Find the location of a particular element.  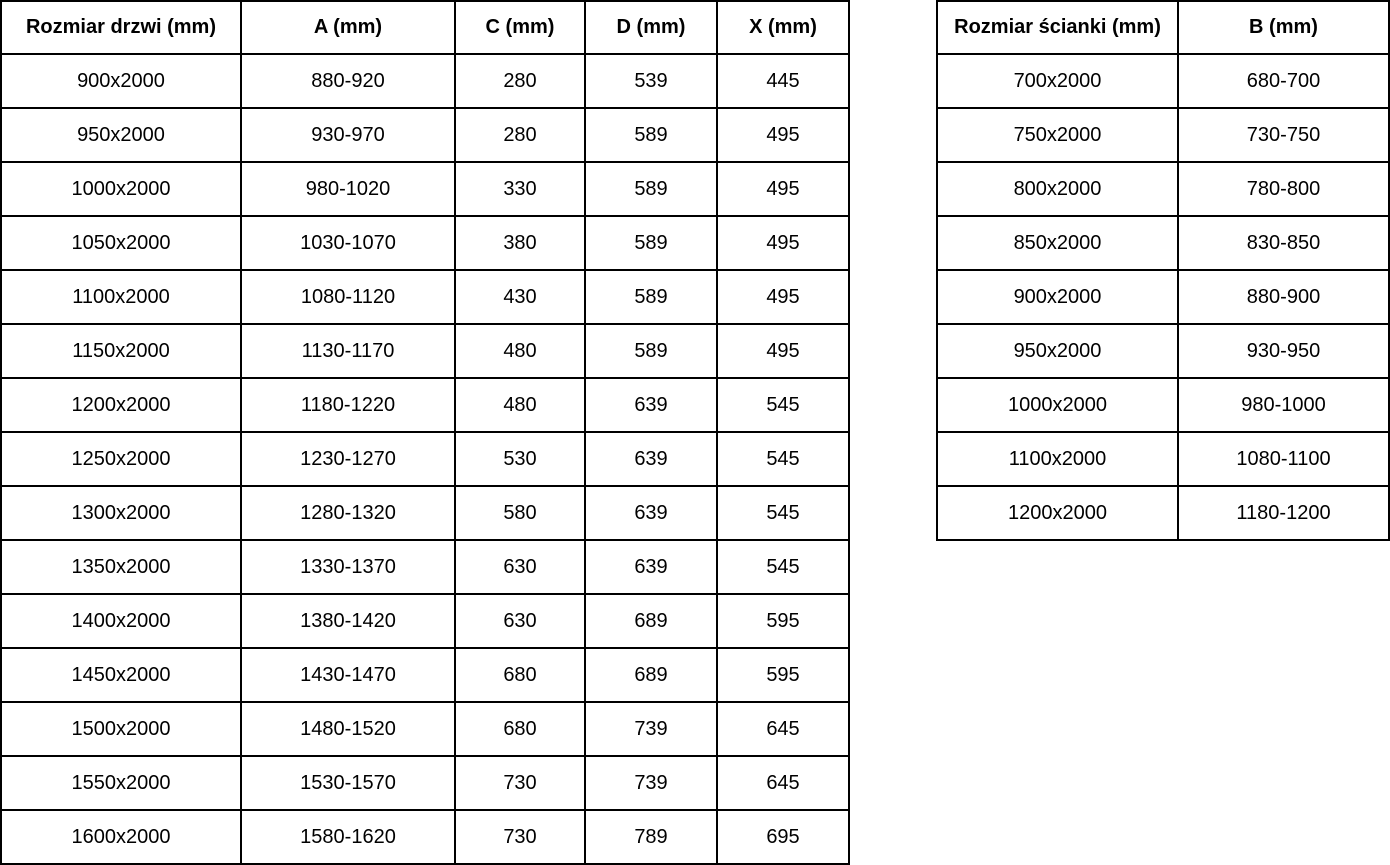

table-cell: 1580-1620 is located at coordinates (348, 837).